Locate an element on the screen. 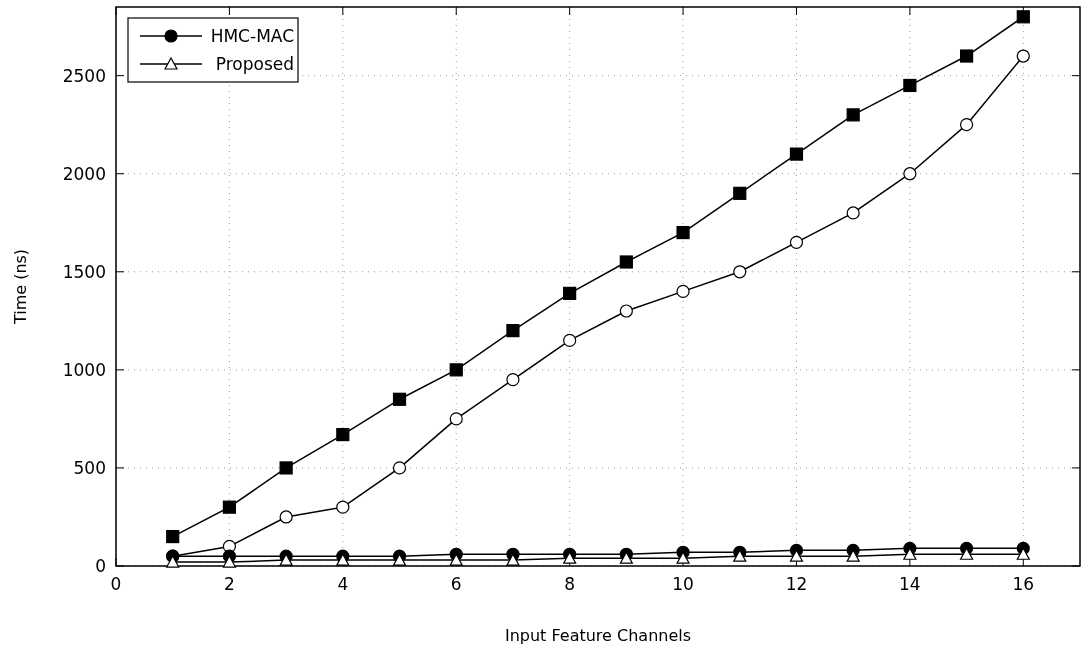 The width and height of the screenshot is (1087, 656). y-tick-label: 1500 is located at coordinates (84, 271).